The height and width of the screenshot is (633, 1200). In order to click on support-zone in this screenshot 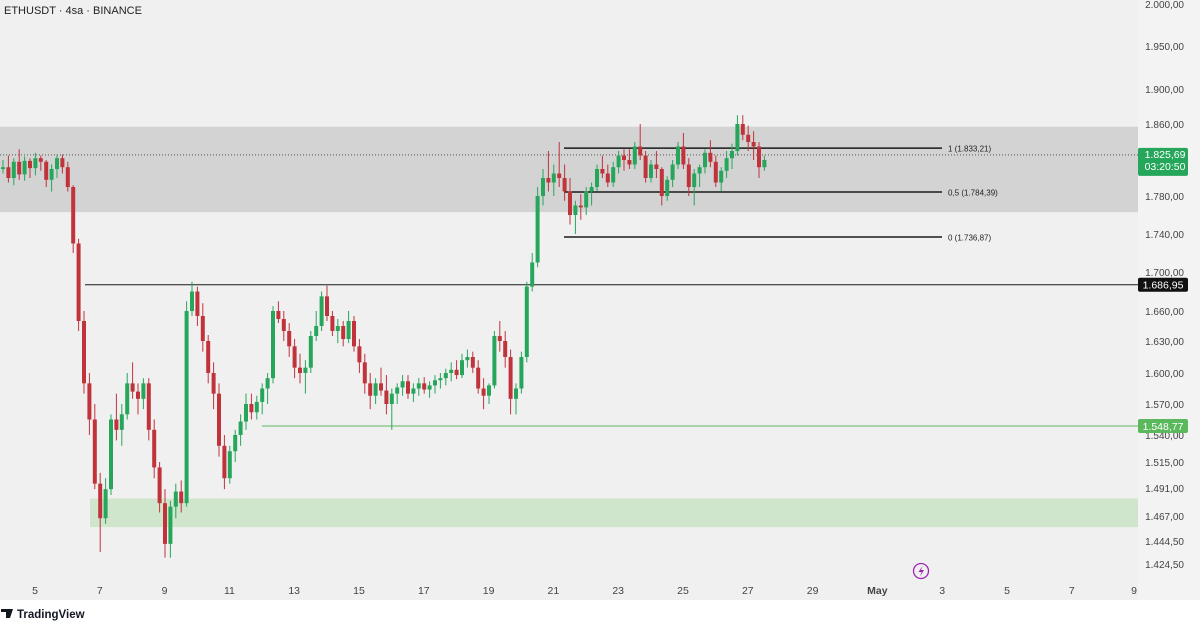, I will do `click(614, 513)`.